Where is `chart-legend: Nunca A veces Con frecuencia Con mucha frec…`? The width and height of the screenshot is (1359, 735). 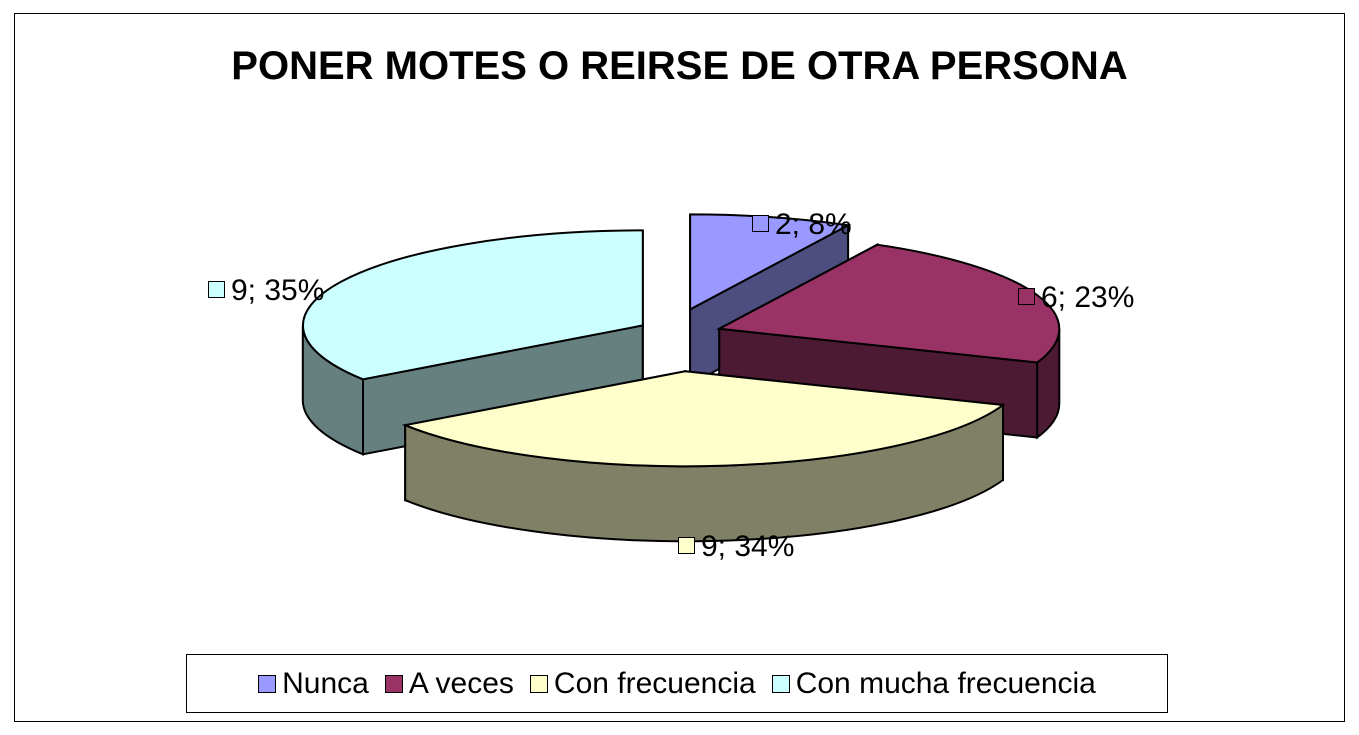 chart-legend: Nunca A veces Con frecuencia Con mucha frec… is located at coordinates (677, 683).